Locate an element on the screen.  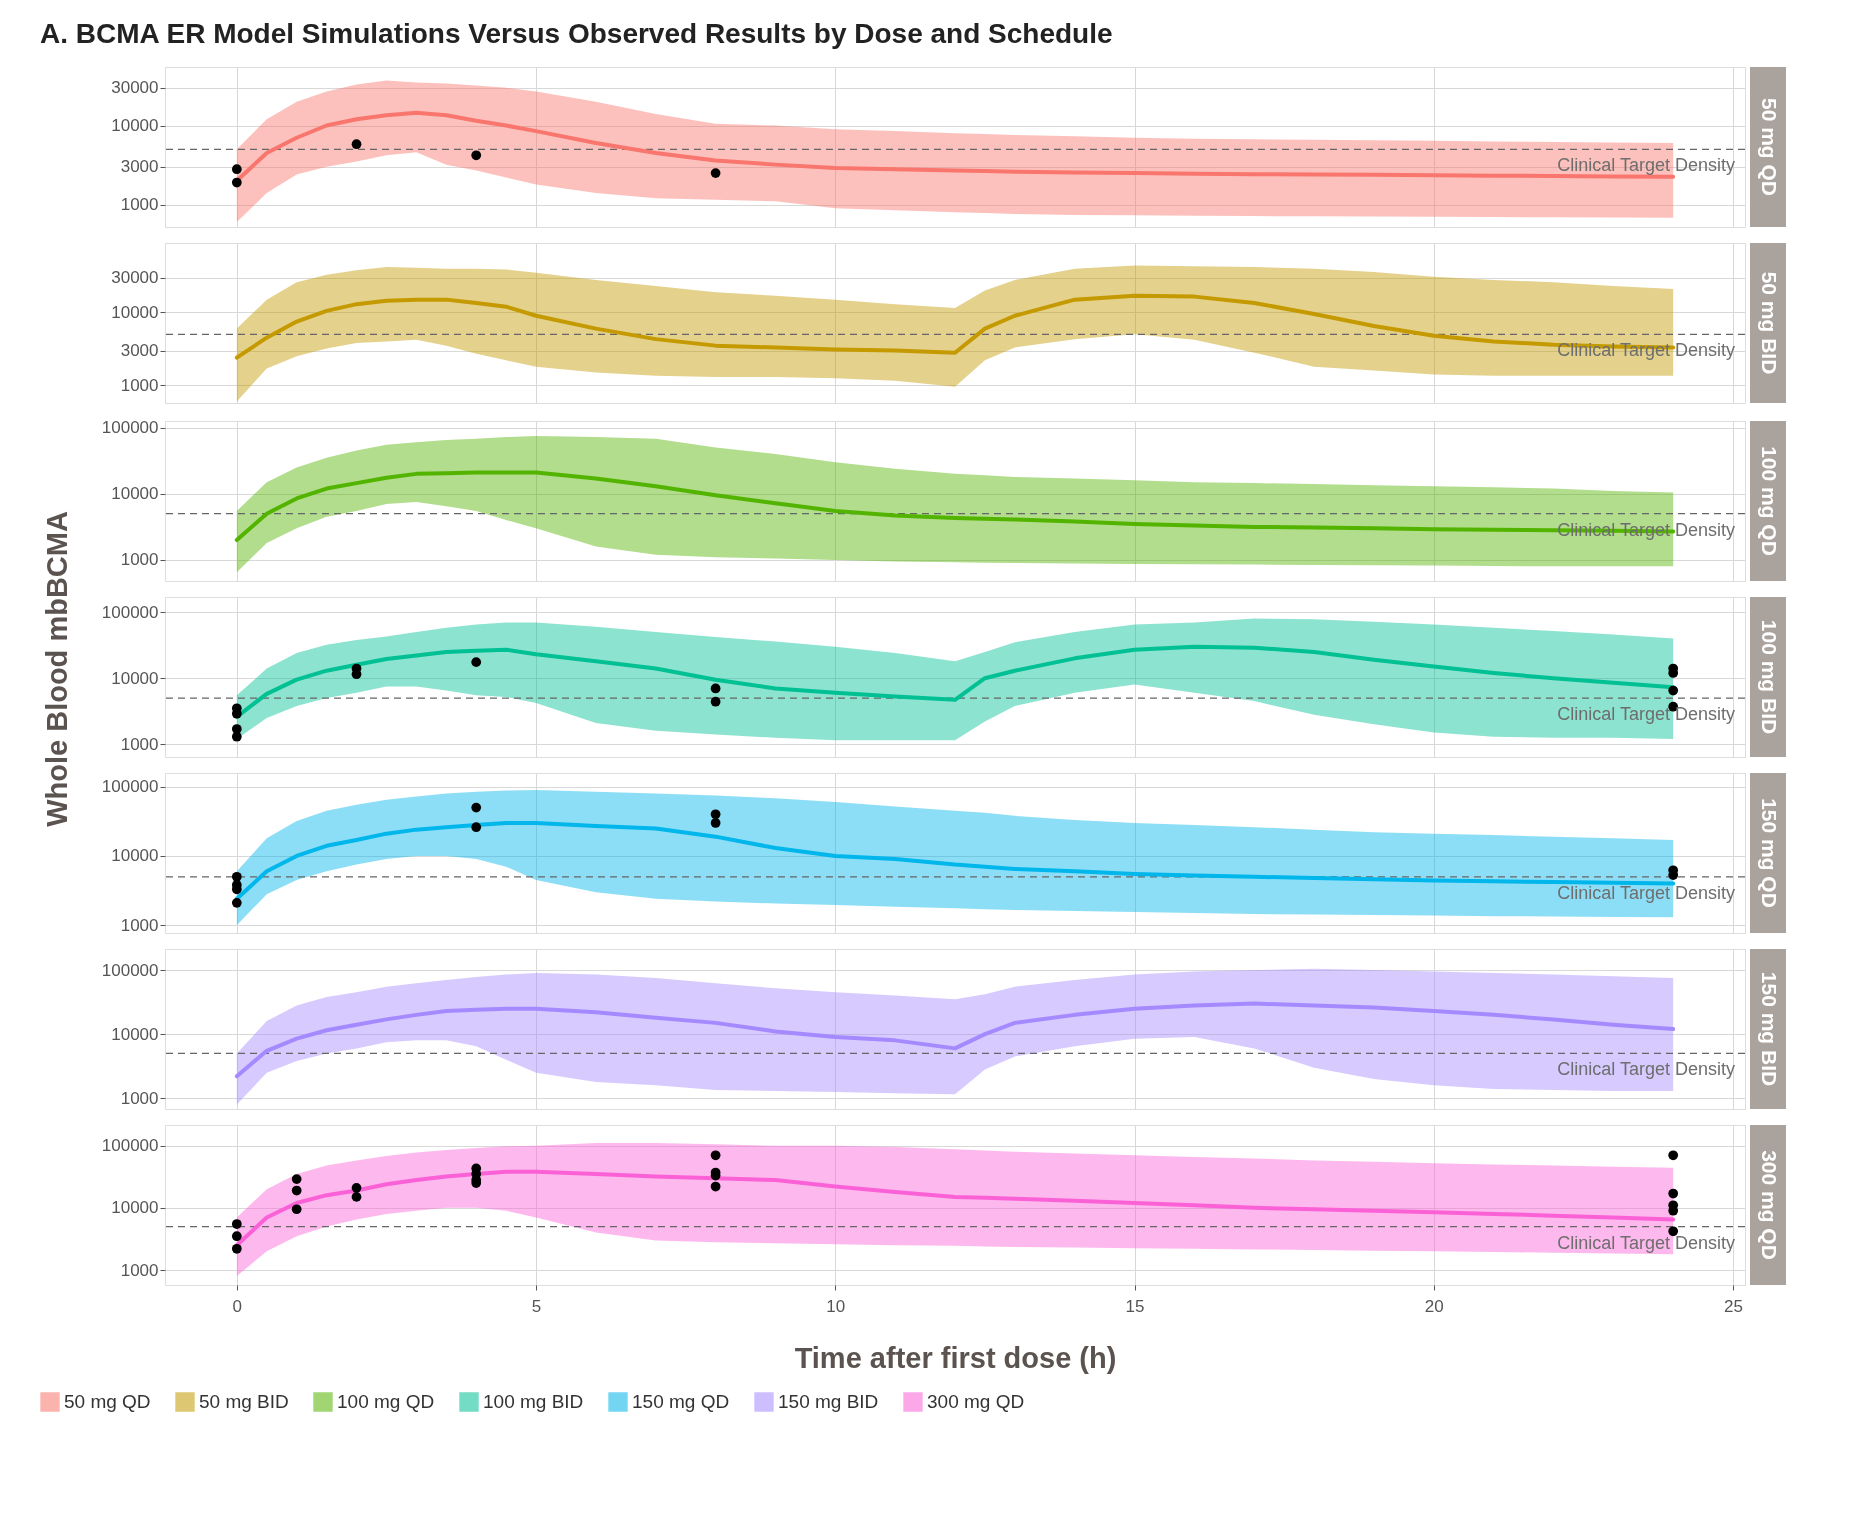
x-tick-label: 20 is located at coordinates (1434, 1306).